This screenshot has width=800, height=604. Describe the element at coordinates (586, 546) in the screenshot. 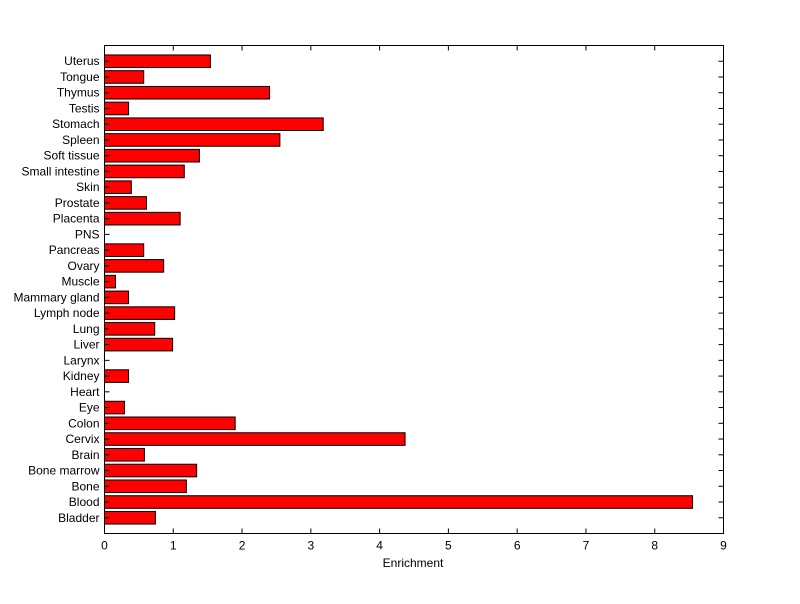

I see `x-tick-label: 7` at that location.